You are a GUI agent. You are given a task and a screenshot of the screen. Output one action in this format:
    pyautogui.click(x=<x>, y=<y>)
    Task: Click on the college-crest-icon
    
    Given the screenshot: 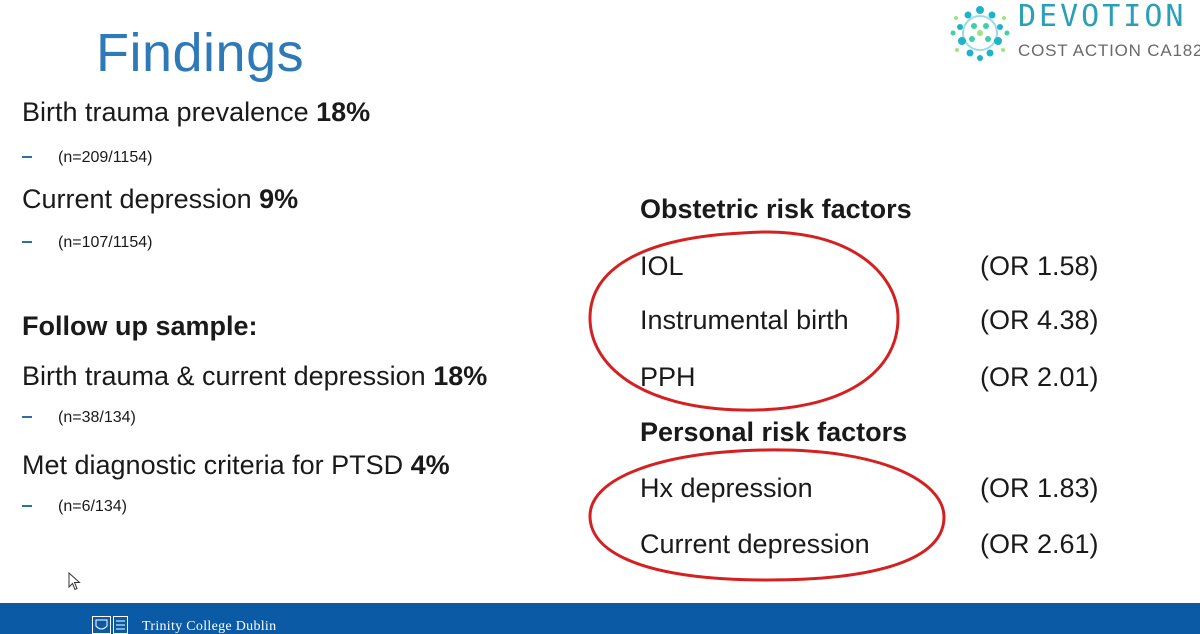 What is the action you would take?
    pyautogui.click(x=110, y=625)
    